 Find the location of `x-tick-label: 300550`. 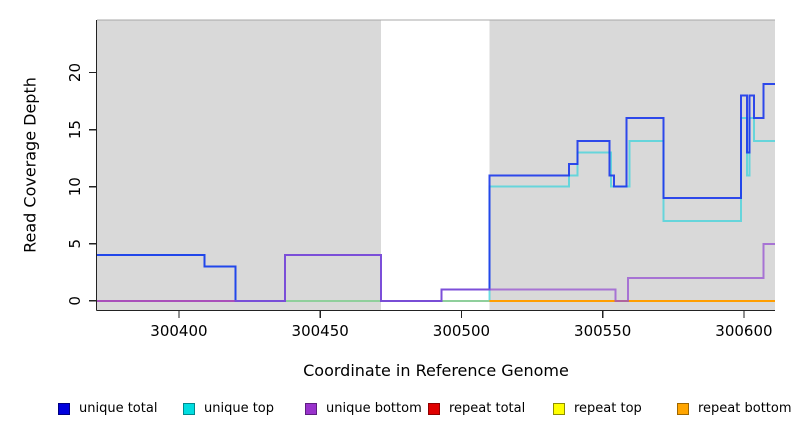

x-tick-label: 300550 is located at coordinates (602, 331).